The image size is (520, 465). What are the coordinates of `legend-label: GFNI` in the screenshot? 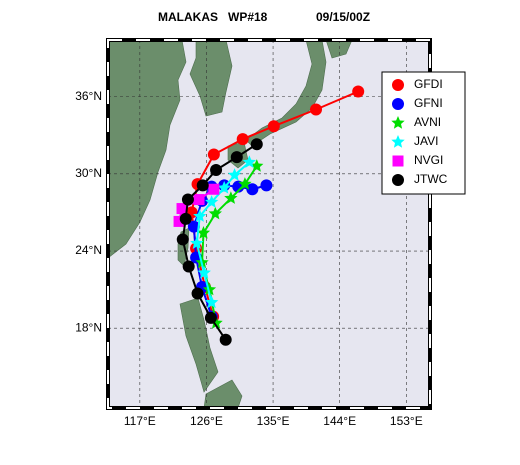 It's located at (428, 103).